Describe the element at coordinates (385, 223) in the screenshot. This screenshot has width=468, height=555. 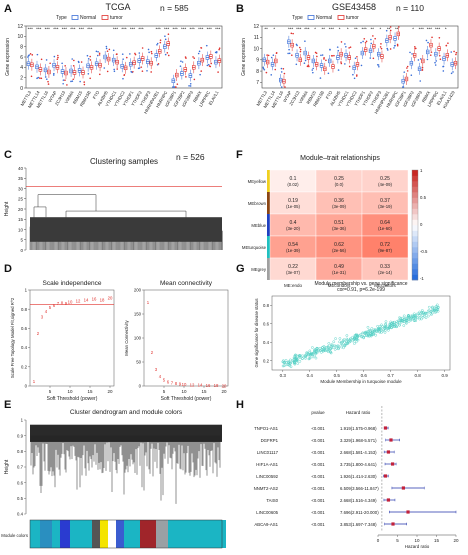
I see `cell-value: 0.64` at that location.